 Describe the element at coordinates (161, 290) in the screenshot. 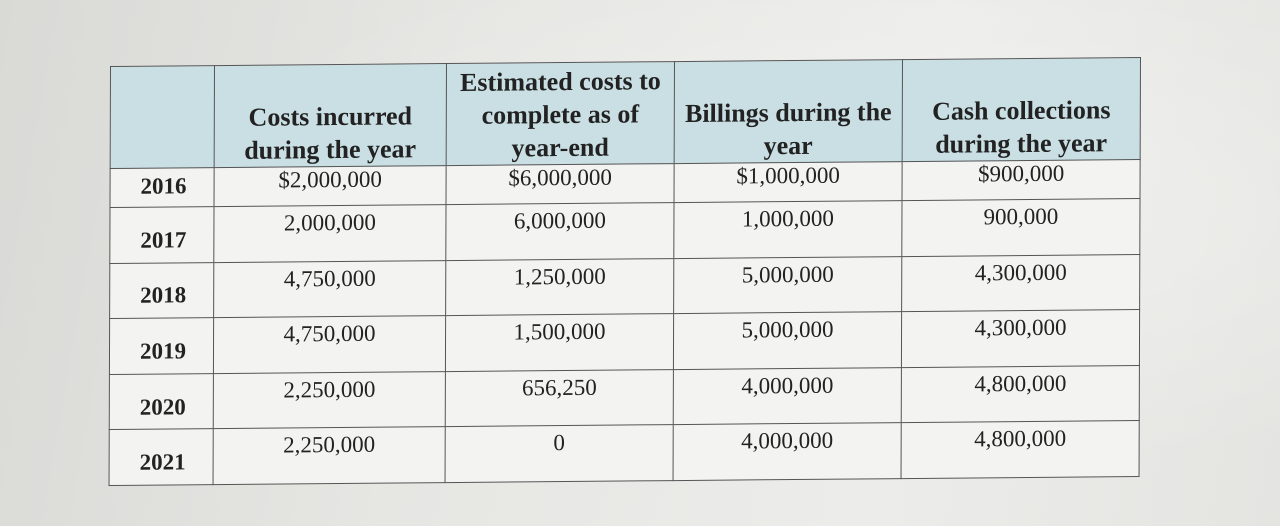

I see `year-cell: 2018` at that location.